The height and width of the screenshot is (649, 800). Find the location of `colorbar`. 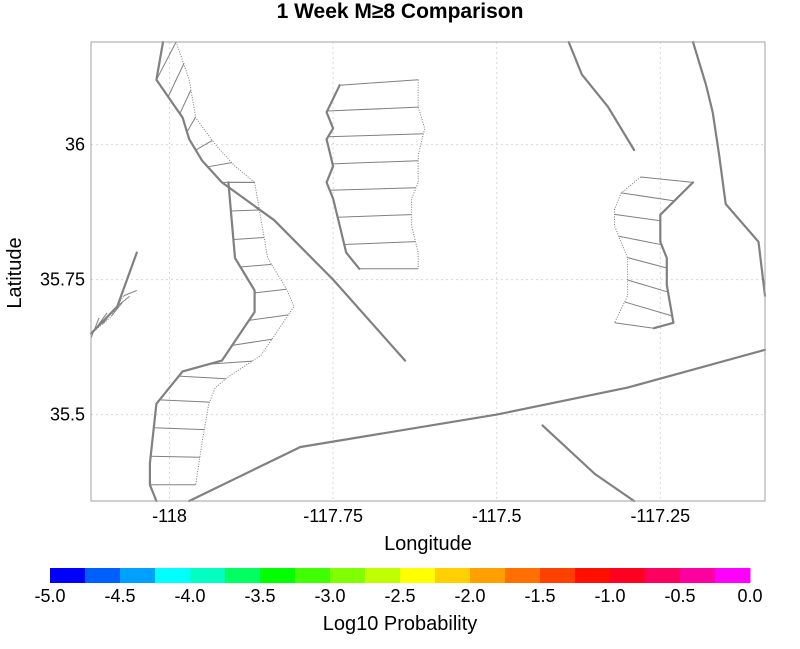

colorbar is located at coordinates (400, 575).